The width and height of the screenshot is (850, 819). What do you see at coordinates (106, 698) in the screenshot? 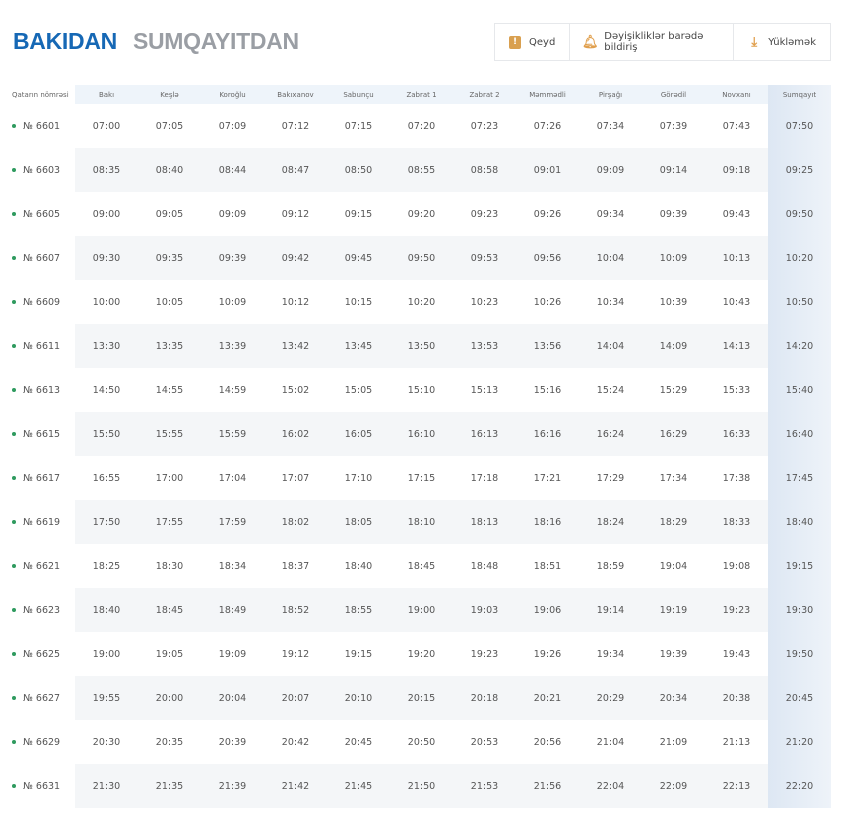
I see `time-cell: 19:55` at bounding box center [106, 698].